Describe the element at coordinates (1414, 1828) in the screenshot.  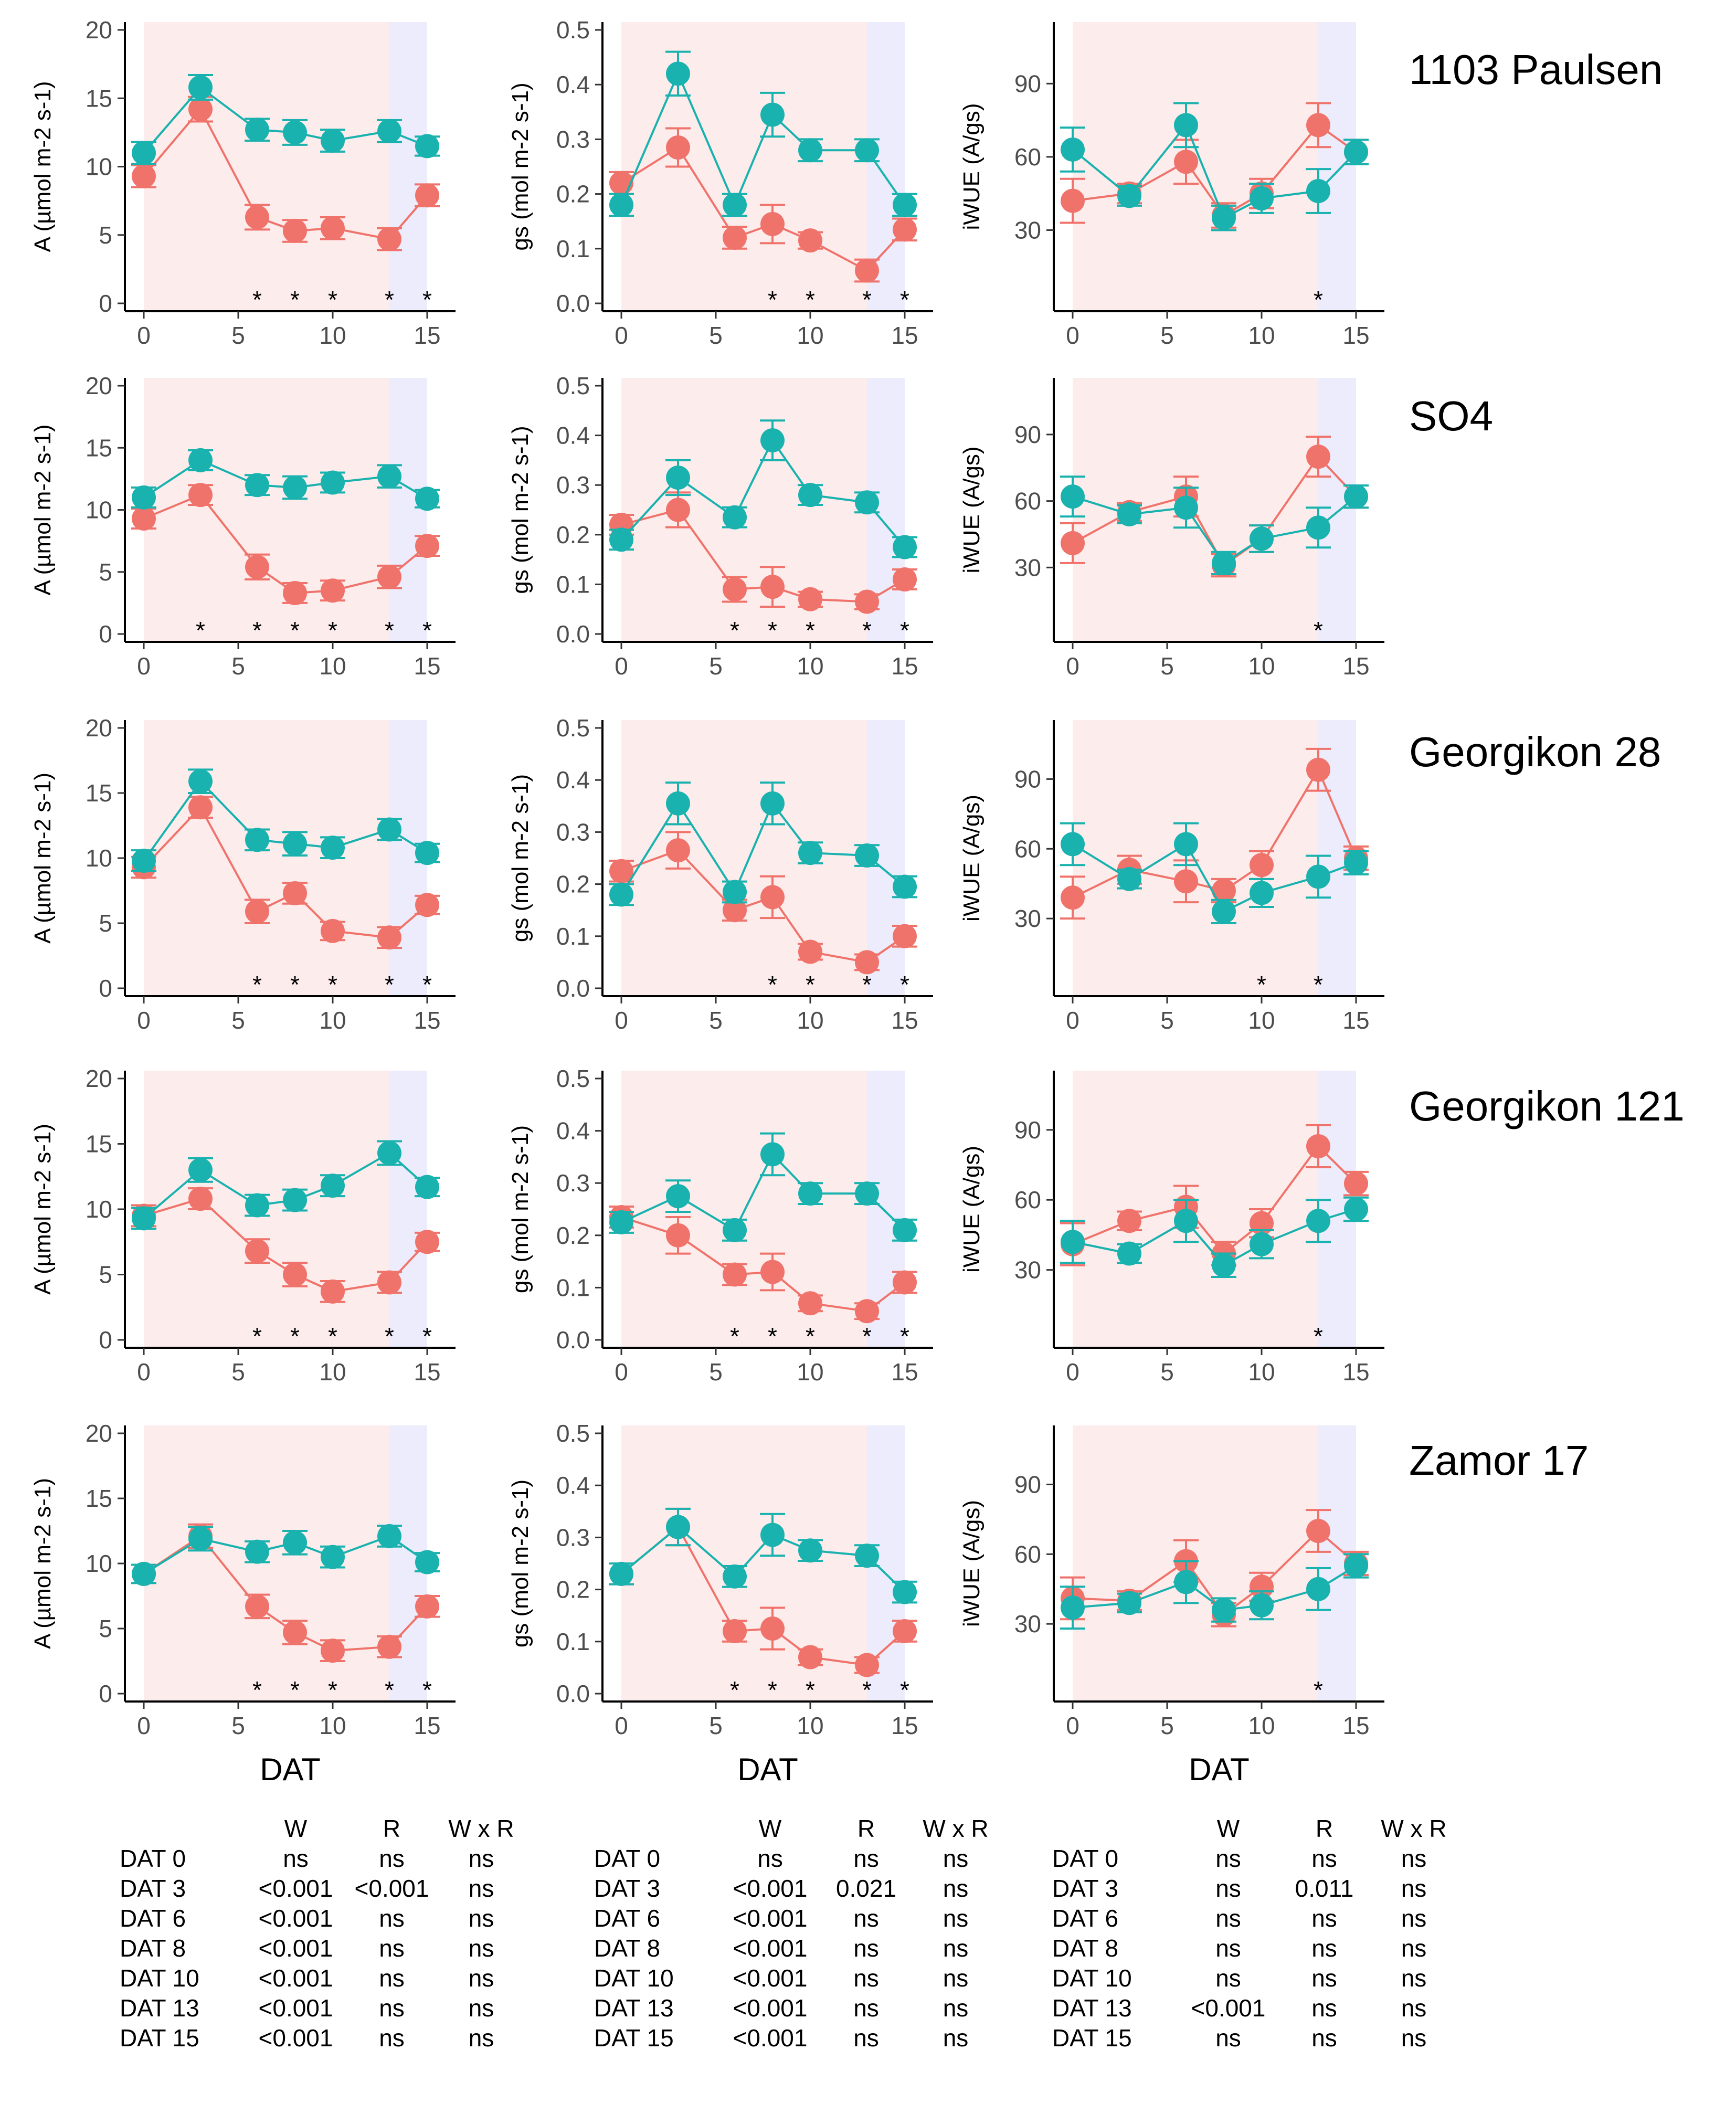
I see `column-header: W x R` at that location.